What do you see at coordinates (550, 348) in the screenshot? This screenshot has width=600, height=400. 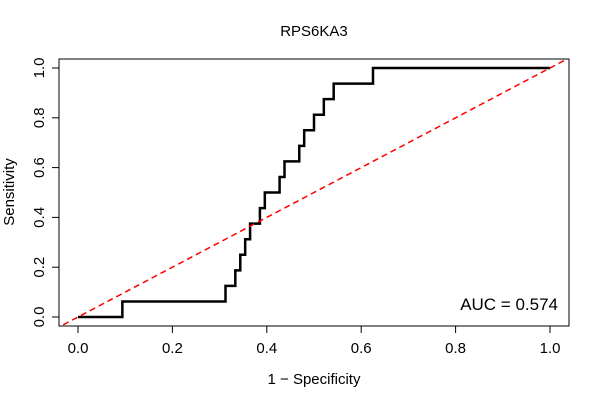 I see `x-tick-label: 1.0` at bounding box center [550, 348].